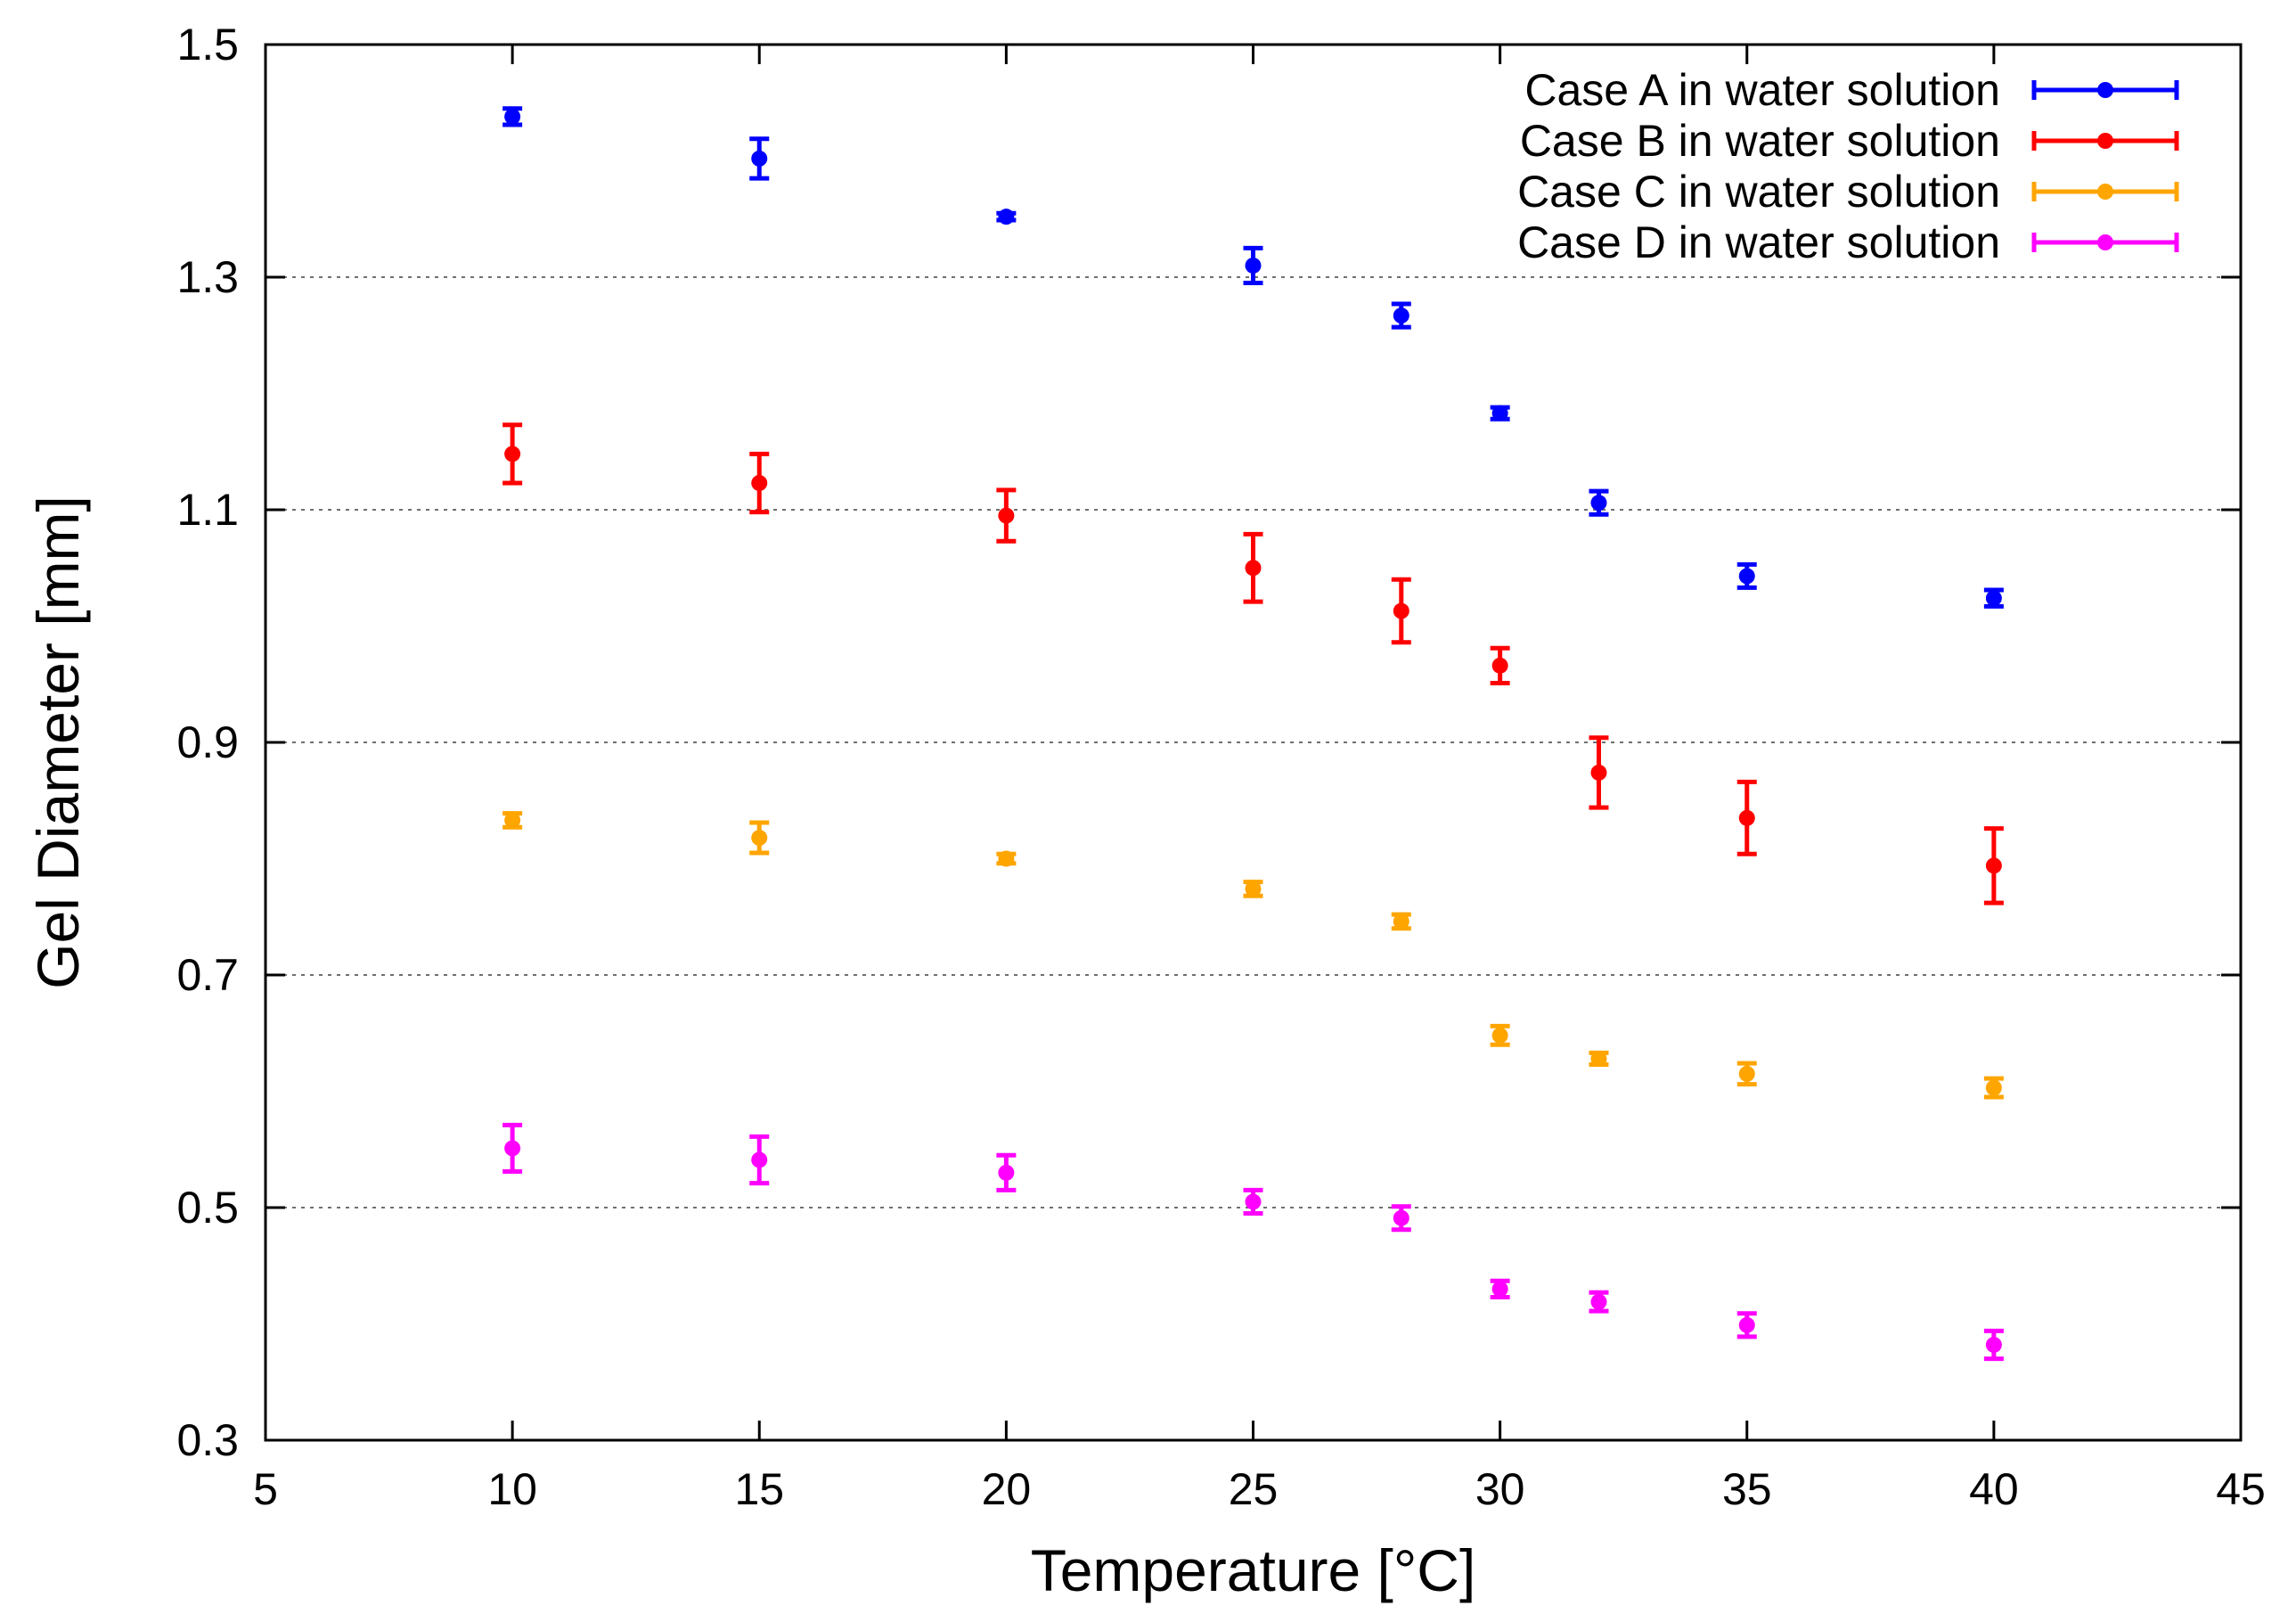 The width and height of the screenshot is (2296, 1622). I want to click on legend-entry-3: Case C in water solution, so click(1848, 192).